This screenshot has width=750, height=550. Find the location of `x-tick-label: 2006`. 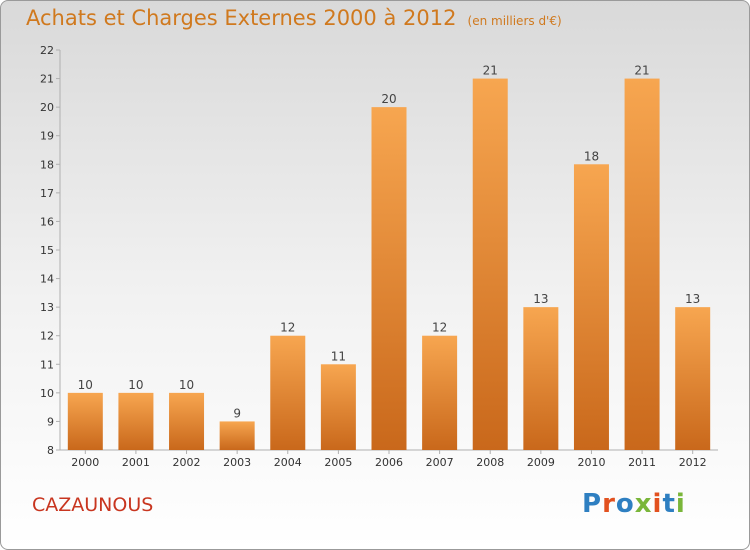

x-tick-label: 2006 is located at coordinates (389, 462).